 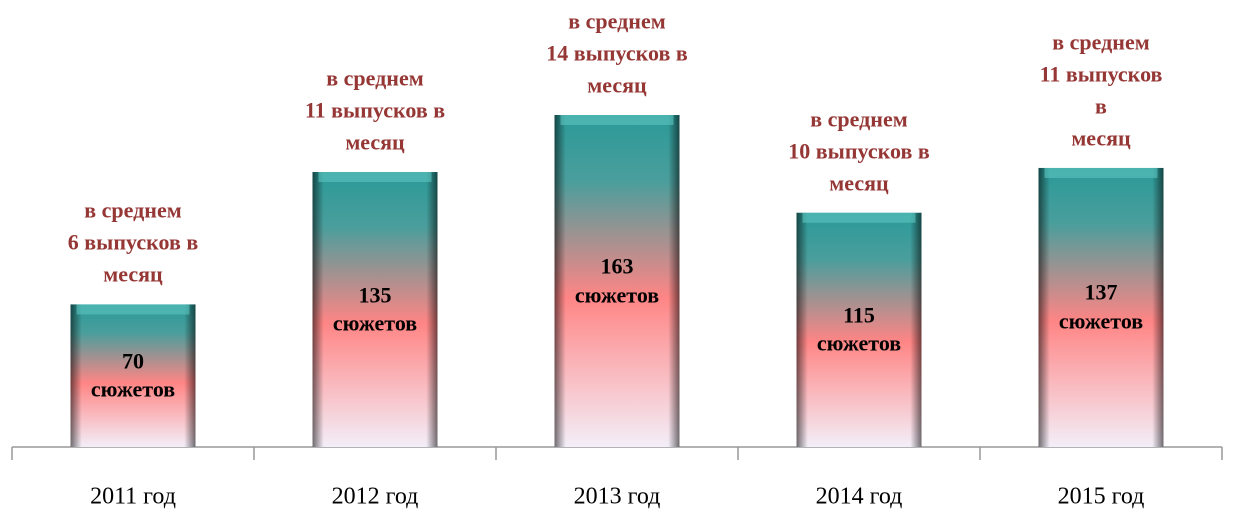 I want to click on x-tick-label: 2013 год, so click(x=617, y=496).